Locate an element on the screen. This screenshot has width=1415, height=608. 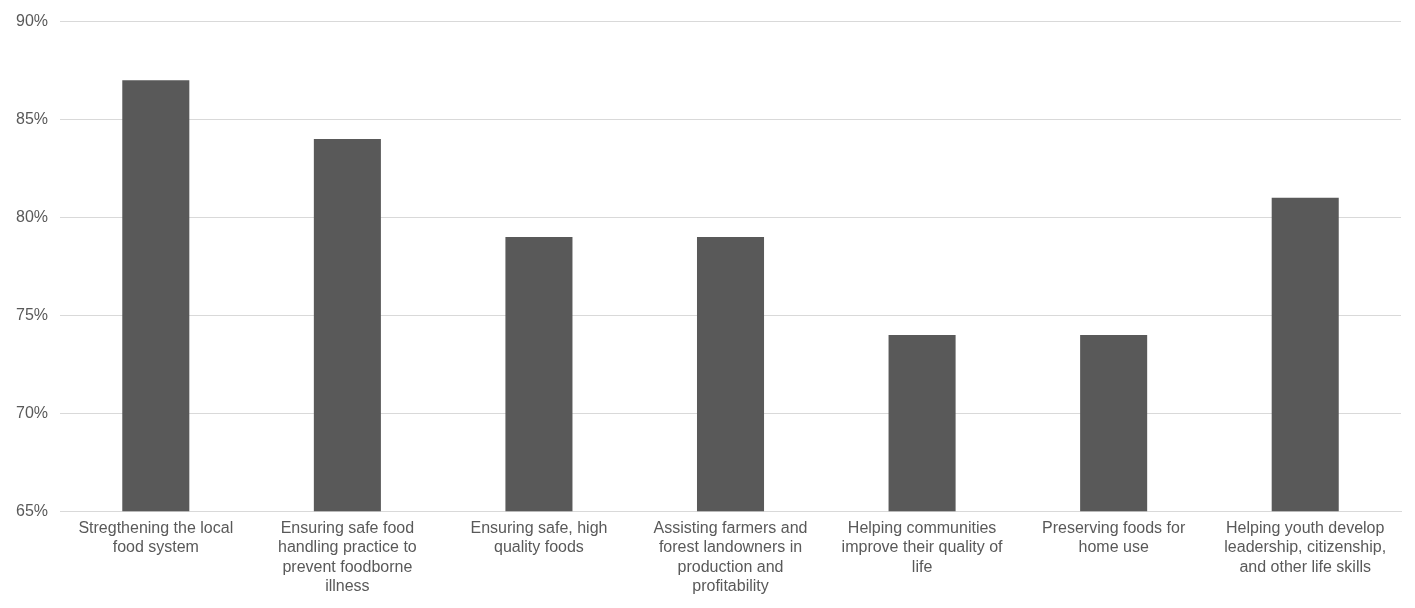
x-tick-label: Preserving foods for home use is located at coordinates (1114, 537).